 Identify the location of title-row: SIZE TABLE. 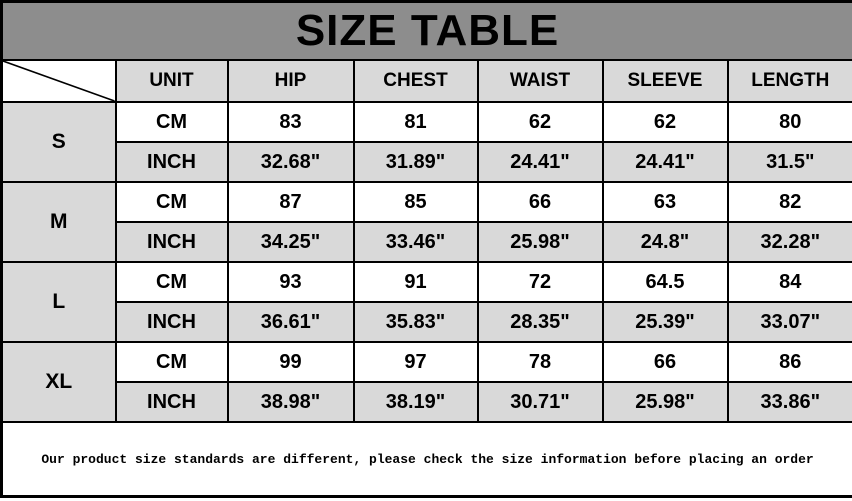
(426, 30).